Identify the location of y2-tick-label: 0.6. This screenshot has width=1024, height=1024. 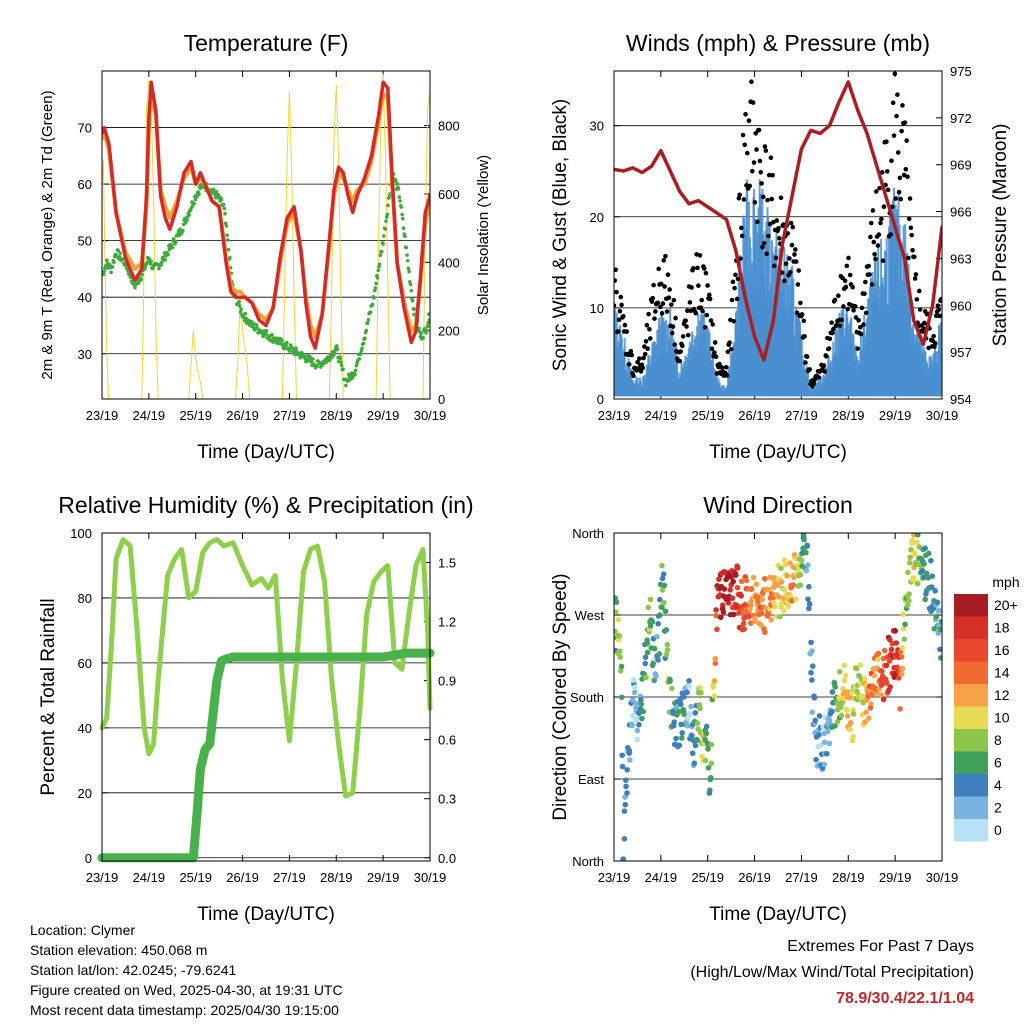
(447, 740).